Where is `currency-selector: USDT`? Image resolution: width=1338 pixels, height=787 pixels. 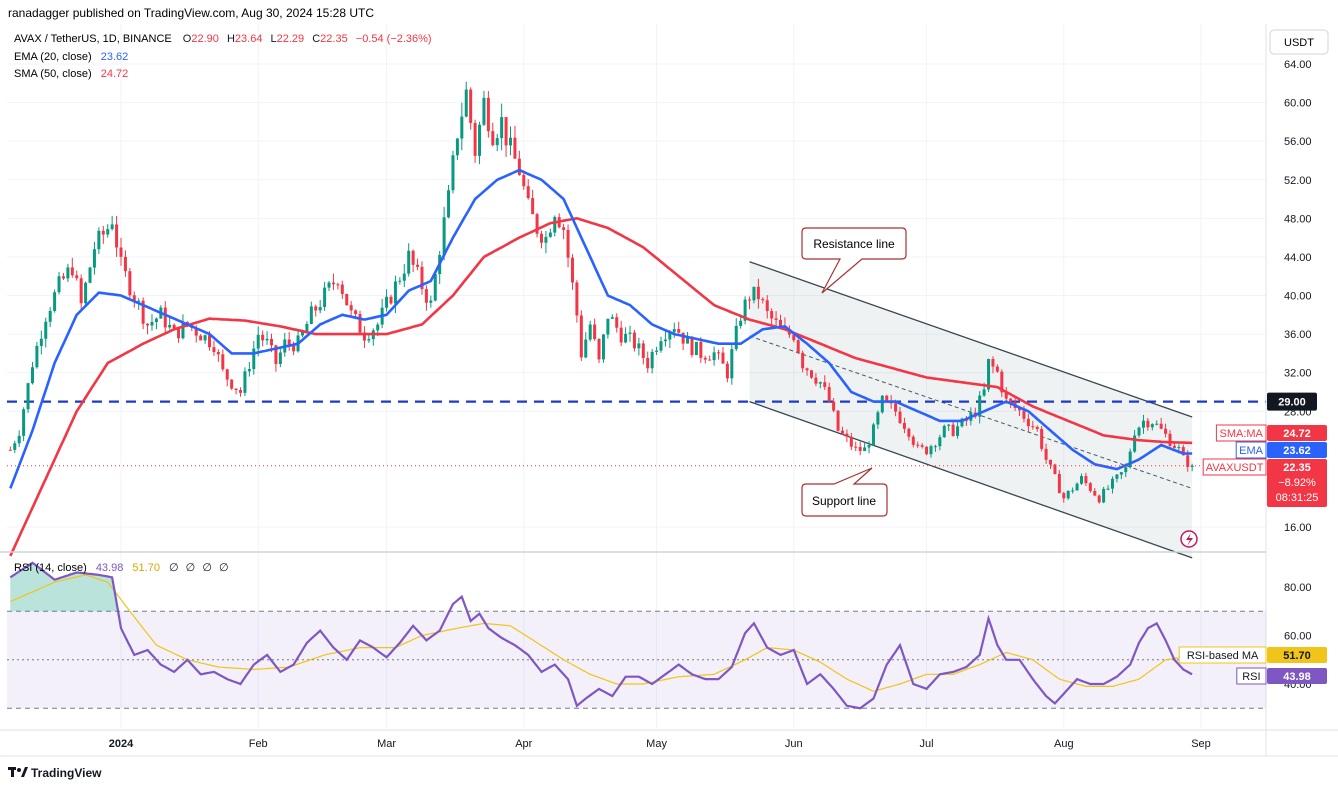 currency-selector: USDT is located at coordinates (1299, 42).